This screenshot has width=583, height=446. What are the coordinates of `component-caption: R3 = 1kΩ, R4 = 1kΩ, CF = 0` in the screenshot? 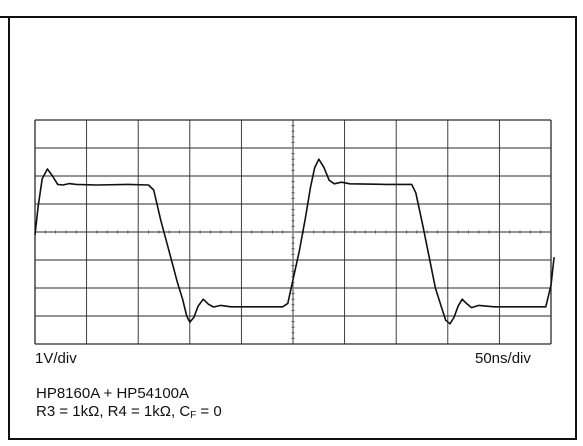 It's located at (129, 412).